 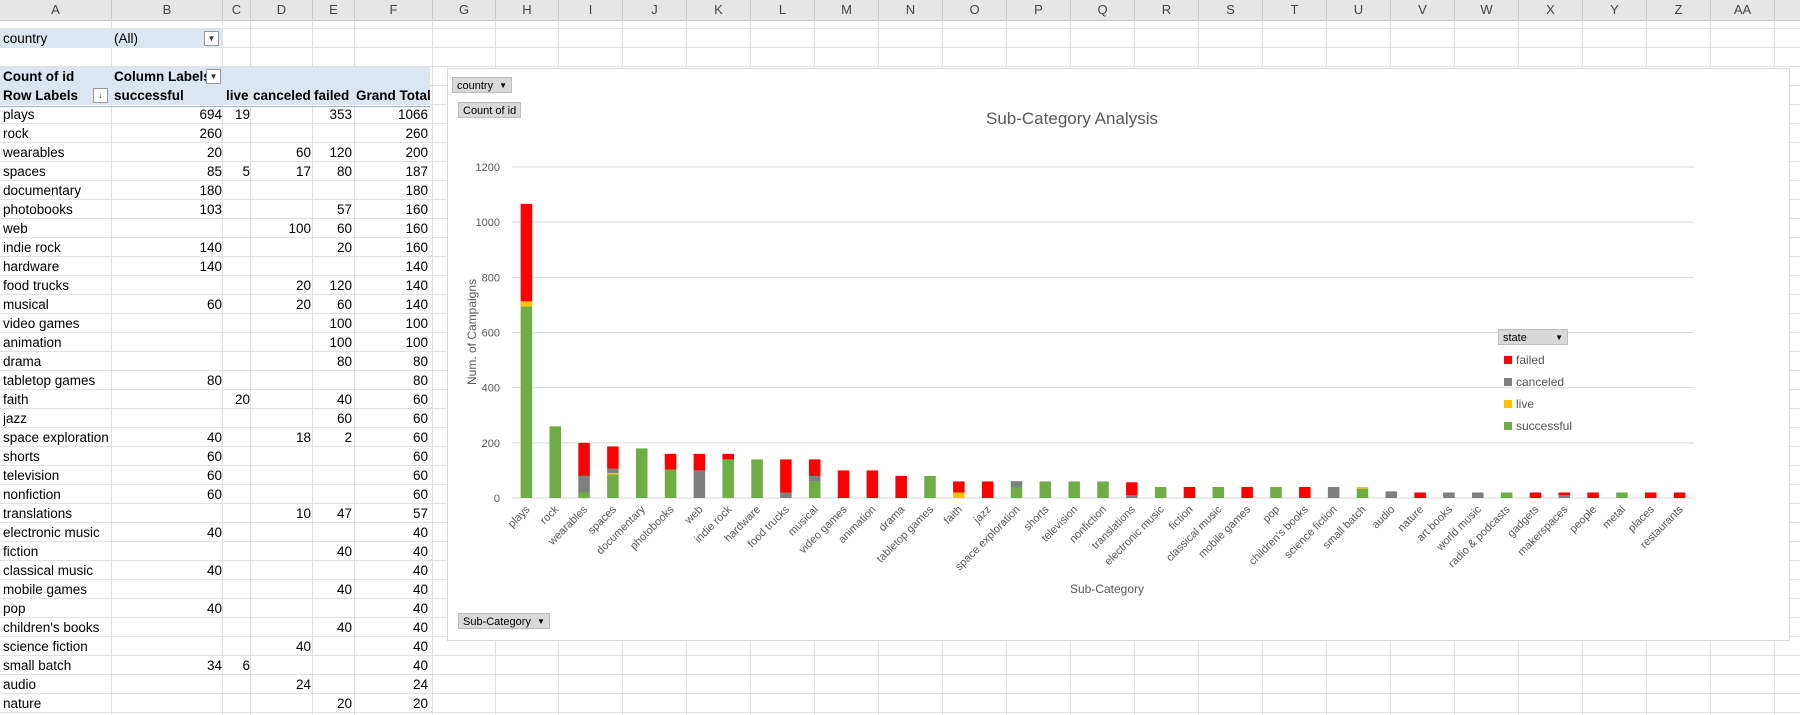 What do you see at coordinates (15, 418) in the screenshot?
I see `pivot-row-label: jazz` at bounding box center [15, 418].